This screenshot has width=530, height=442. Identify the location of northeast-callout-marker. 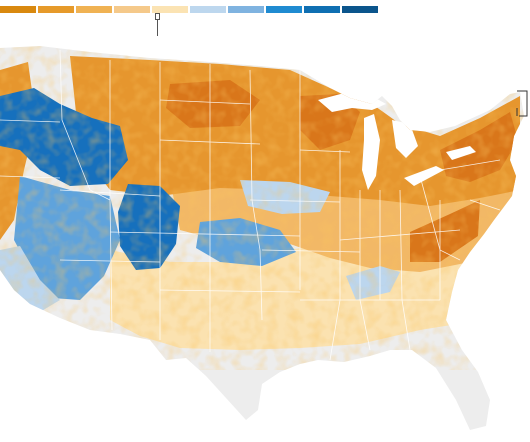
(522, 103).